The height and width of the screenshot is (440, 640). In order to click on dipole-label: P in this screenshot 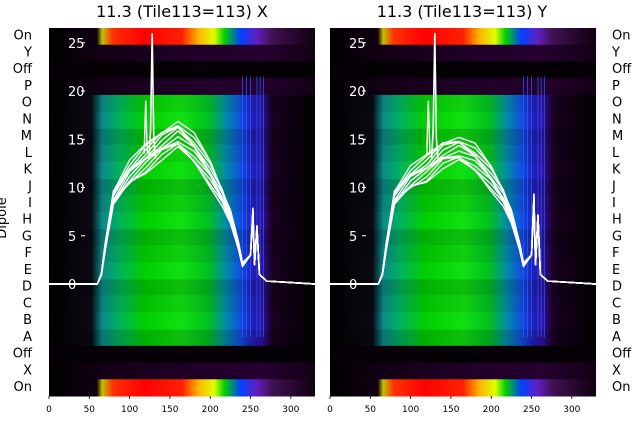, I will do `click(616, 86)`.